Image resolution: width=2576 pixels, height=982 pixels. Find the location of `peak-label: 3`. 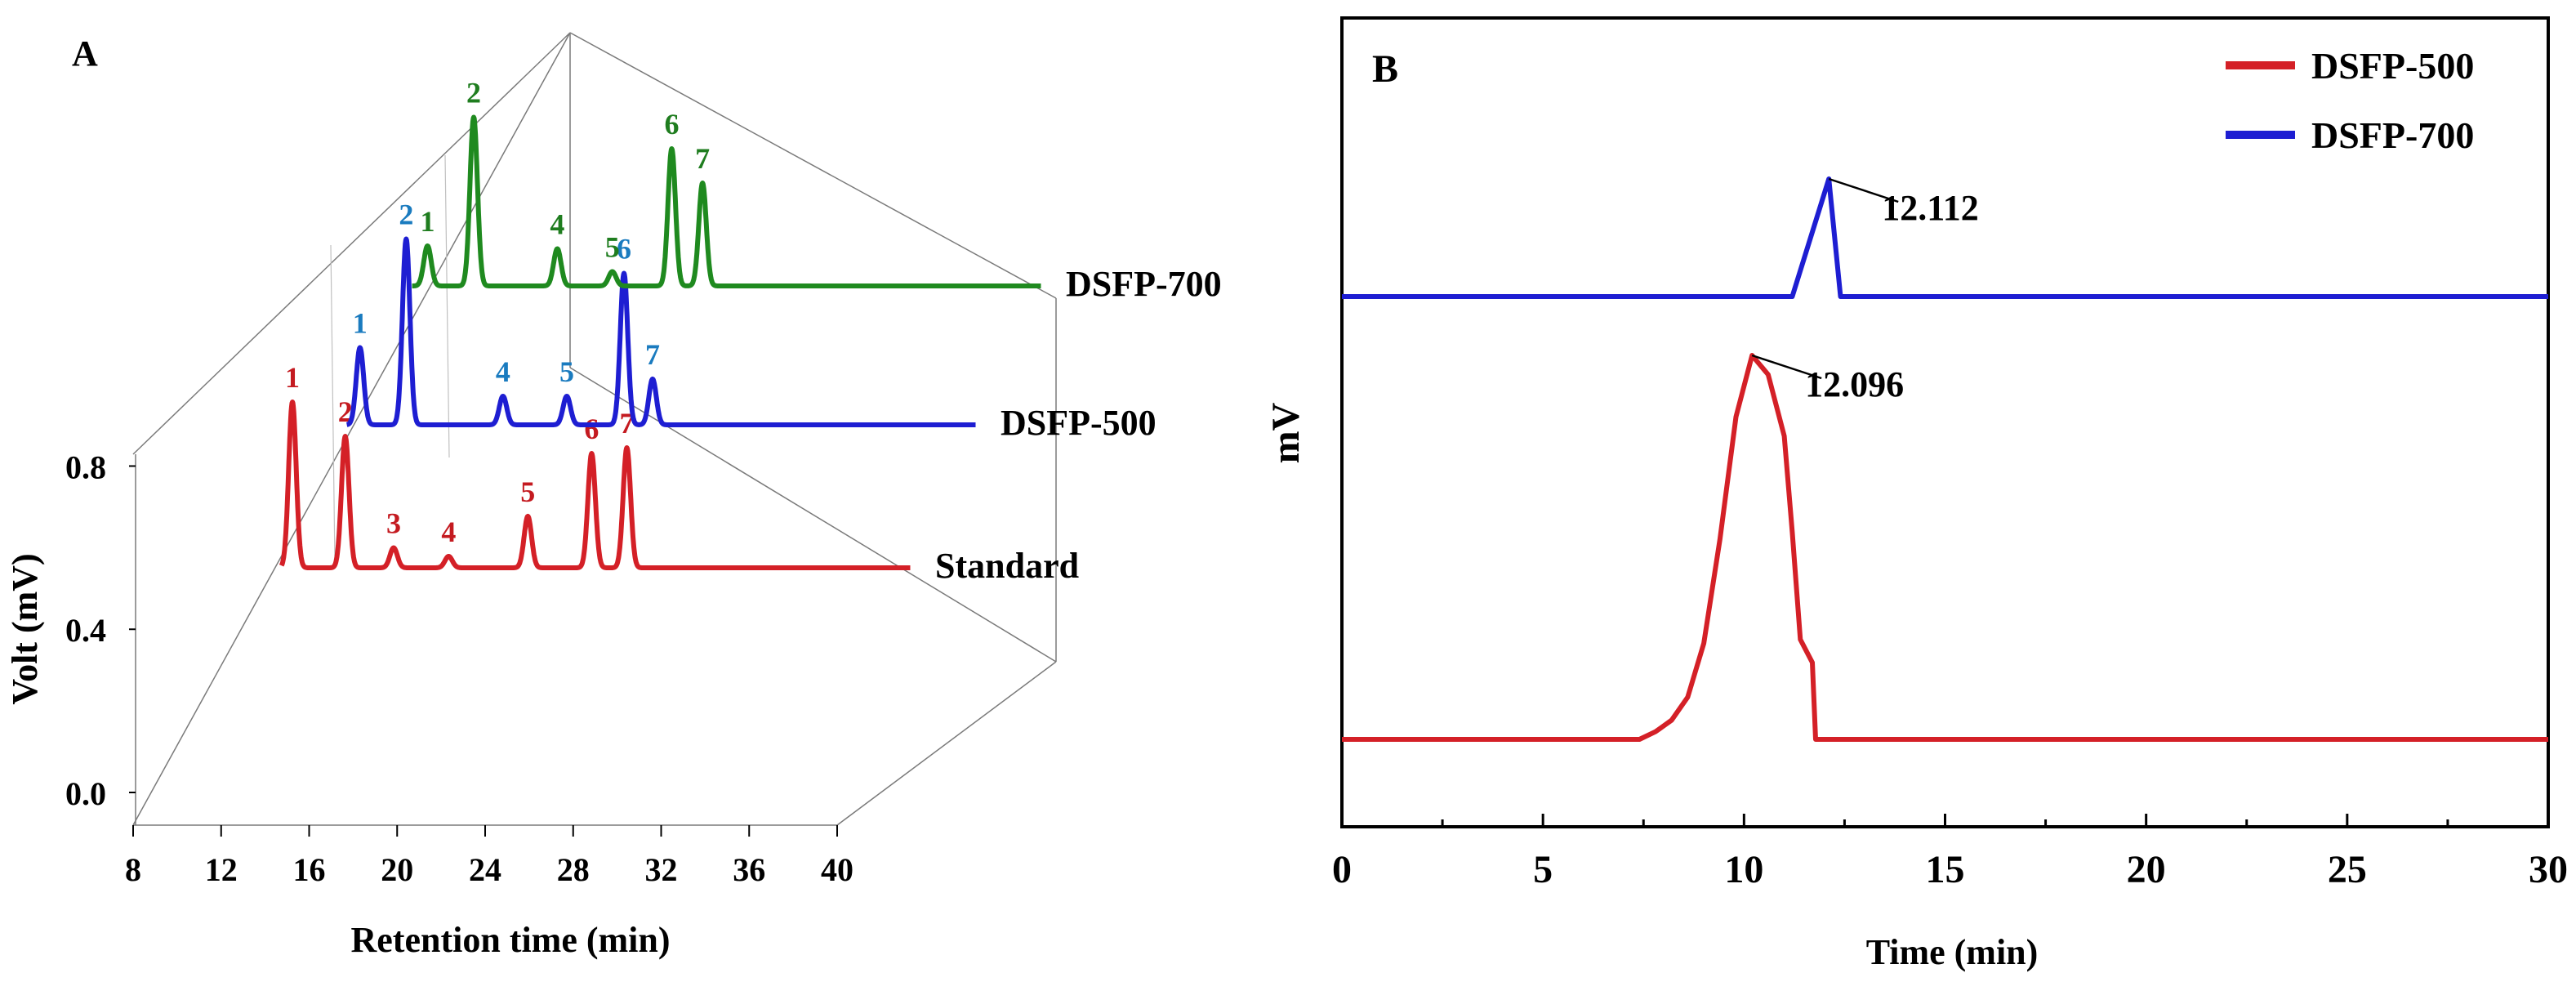

peak-label: 3 is located at coordinates (393, 523).